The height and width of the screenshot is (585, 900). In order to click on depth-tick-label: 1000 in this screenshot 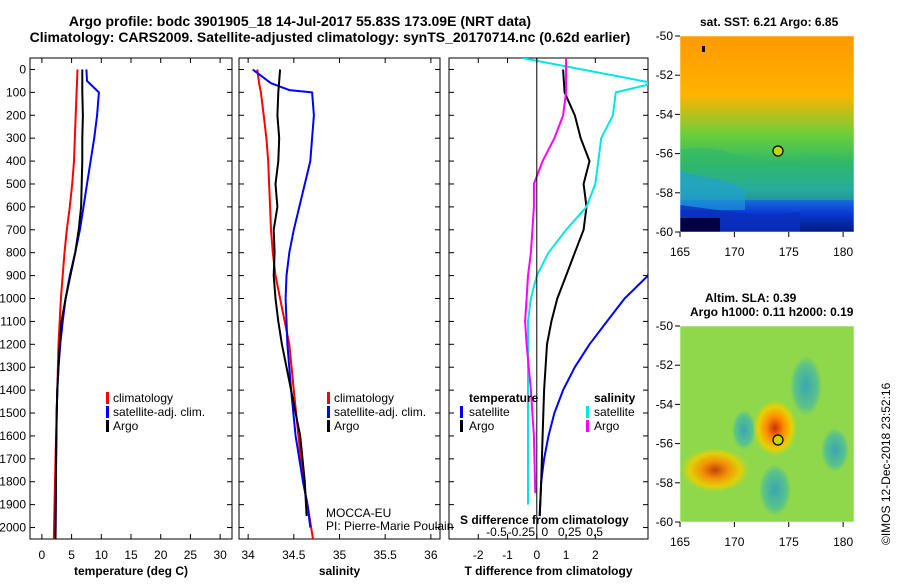, I will do `click(13, 299)`.